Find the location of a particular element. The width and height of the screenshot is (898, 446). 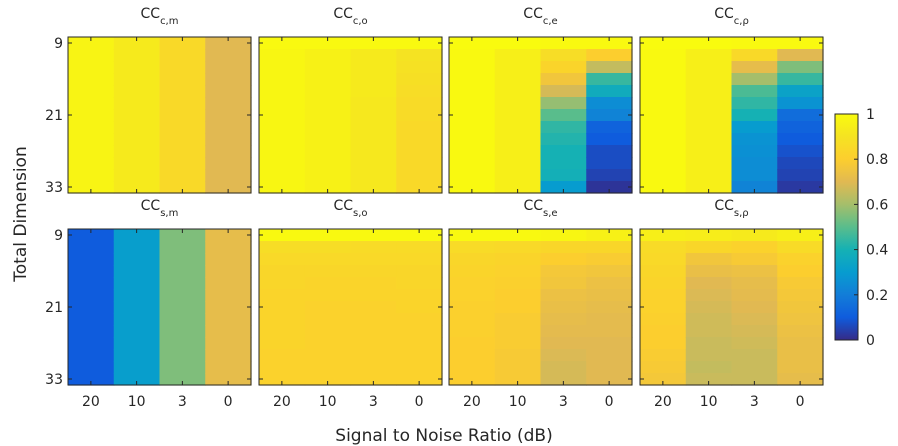

panel-title: CCc,e is located at coordinates (540, 16).